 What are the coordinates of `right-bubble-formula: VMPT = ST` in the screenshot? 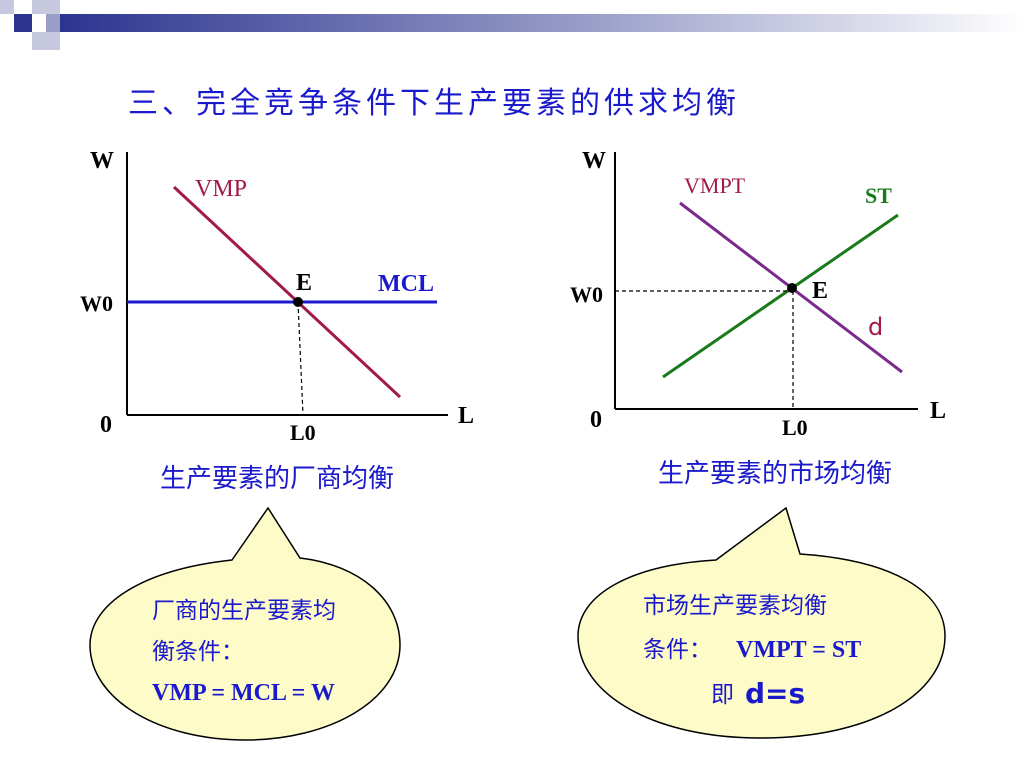 It's located at (798, 650).